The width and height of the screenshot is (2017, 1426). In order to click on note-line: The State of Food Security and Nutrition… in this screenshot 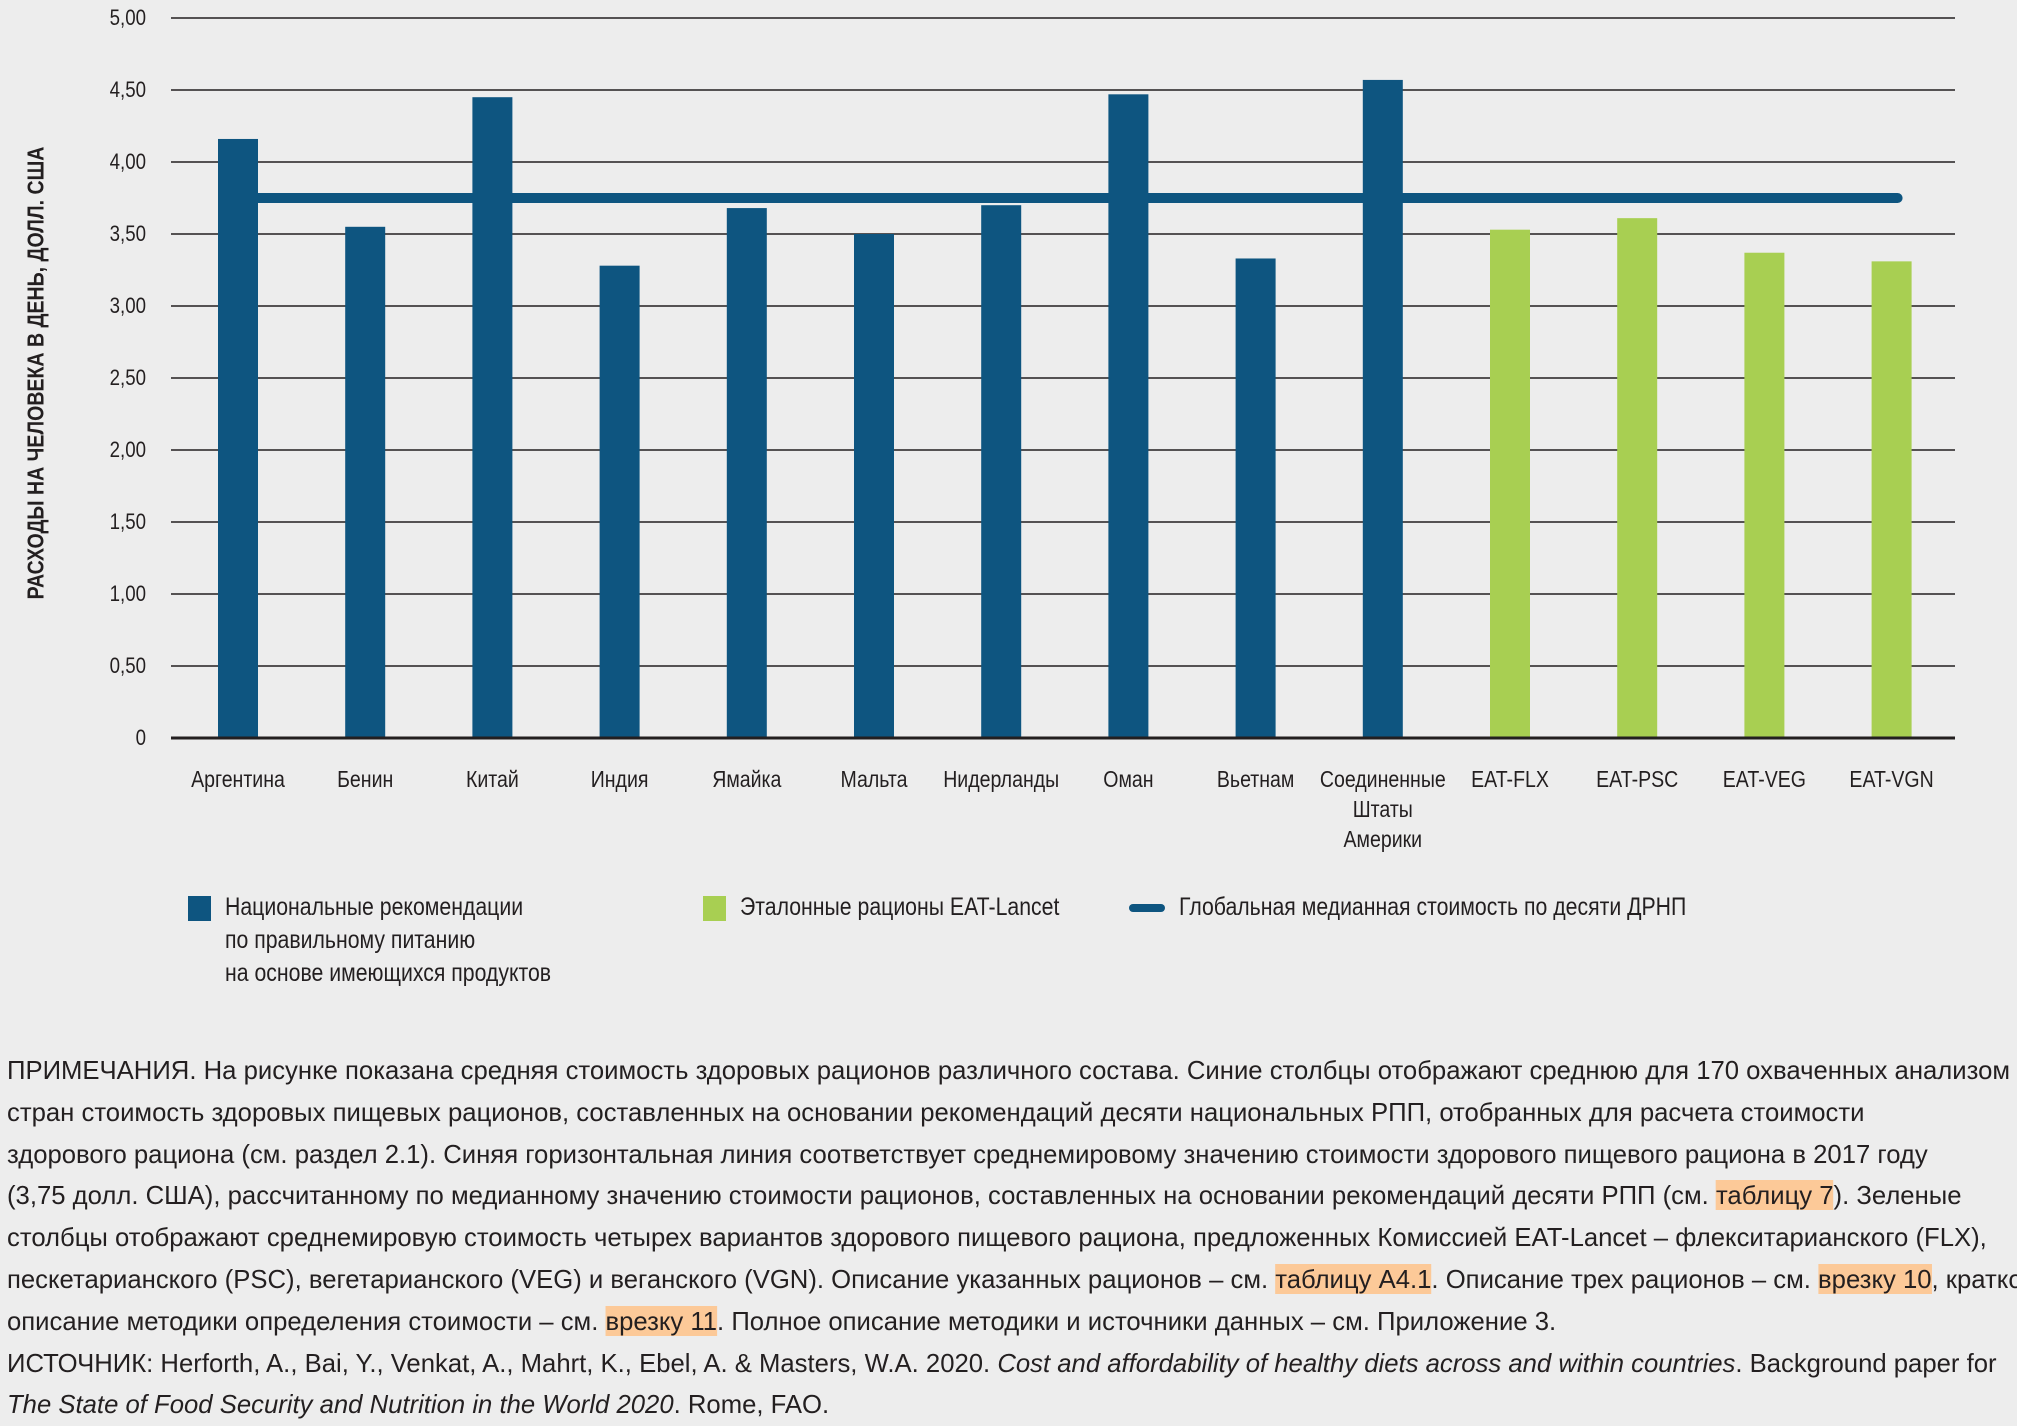, I will do `click(996, 1405)`.